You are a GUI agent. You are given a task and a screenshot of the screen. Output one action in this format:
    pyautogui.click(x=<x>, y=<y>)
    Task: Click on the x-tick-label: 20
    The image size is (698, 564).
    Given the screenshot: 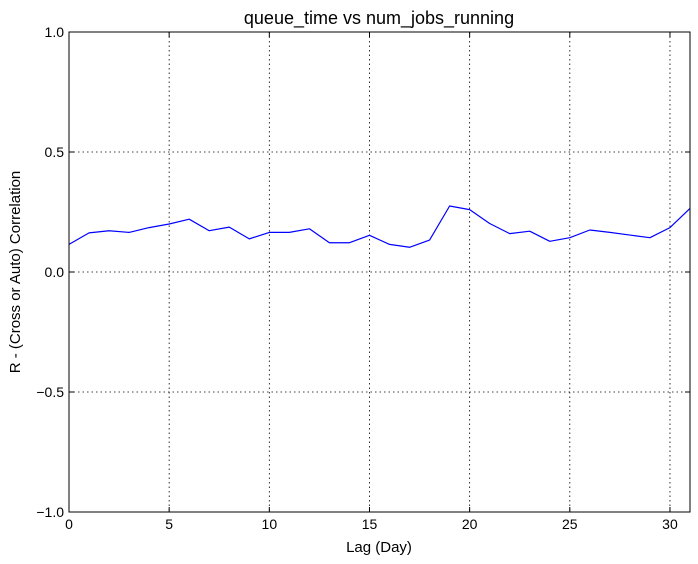 What is the action you would take?
    pyautogui.click(x=470, y=524)
    